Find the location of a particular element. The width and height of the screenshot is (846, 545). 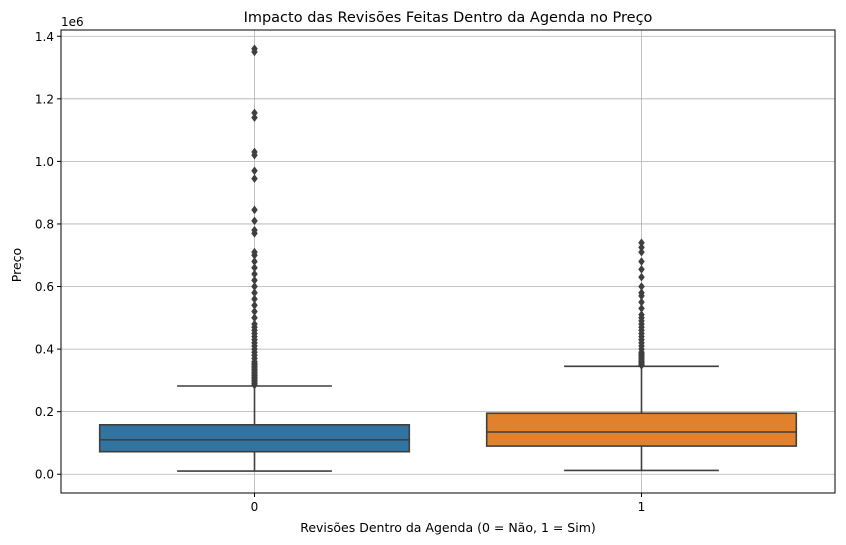

x-tick-label: 1 is located at coordinates (642, 507).